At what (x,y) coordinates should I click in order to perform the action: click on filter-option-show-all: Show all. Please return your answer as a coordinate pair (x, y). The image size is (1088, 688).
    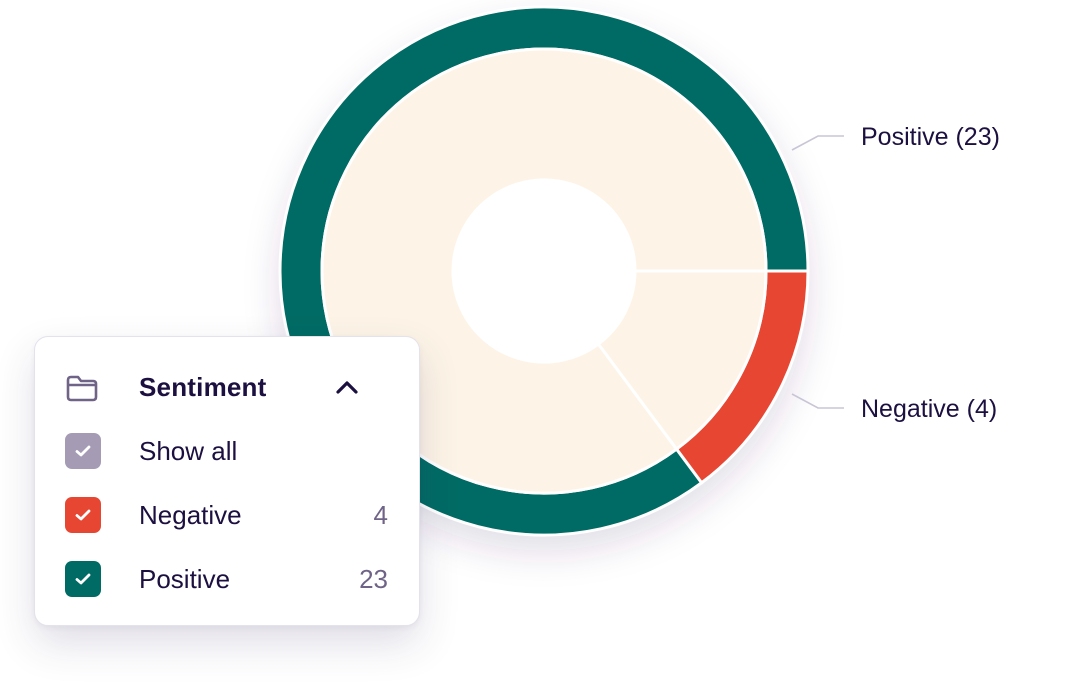
    Looking at the image, I should click on (227, 451).